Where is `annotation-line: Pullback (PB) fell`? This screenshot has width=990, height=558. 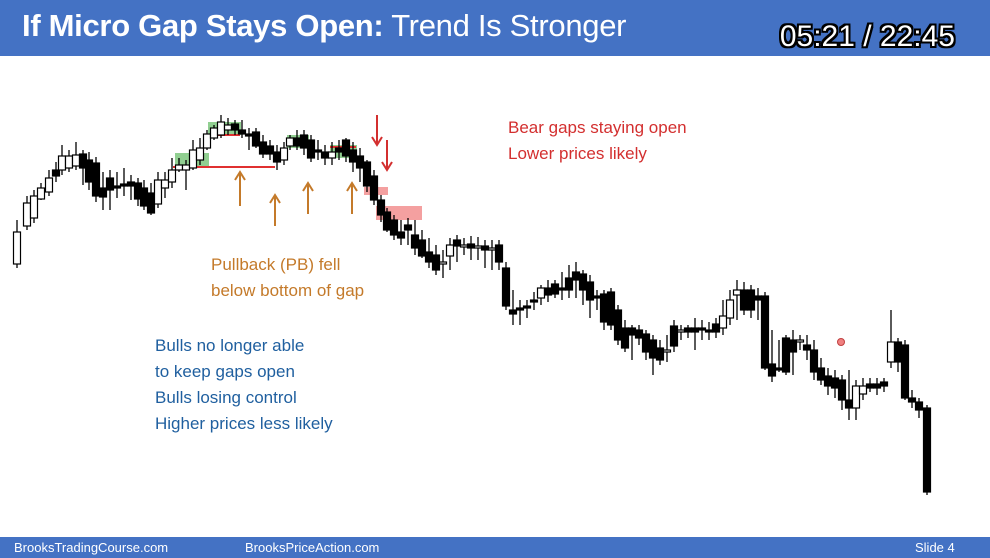 annotation-line: Pullback (PB) fell is located at coordinates (276, 264).